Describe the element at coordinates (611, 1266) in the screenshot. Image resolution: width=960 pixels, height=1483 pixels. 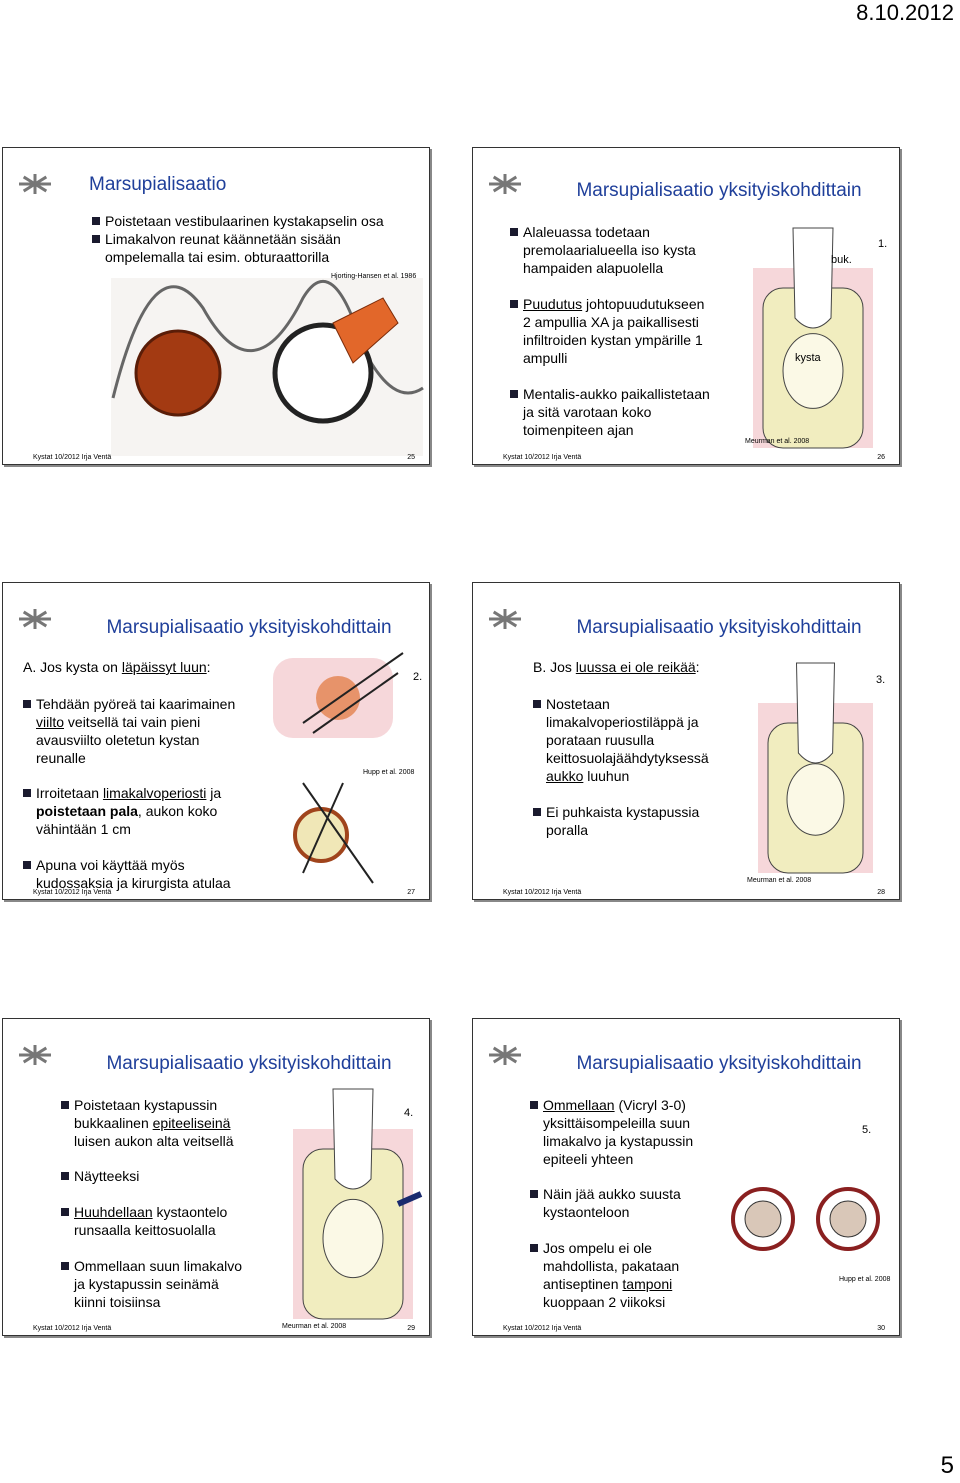
I see `text-run: mahdollista, pakataan` at that location.